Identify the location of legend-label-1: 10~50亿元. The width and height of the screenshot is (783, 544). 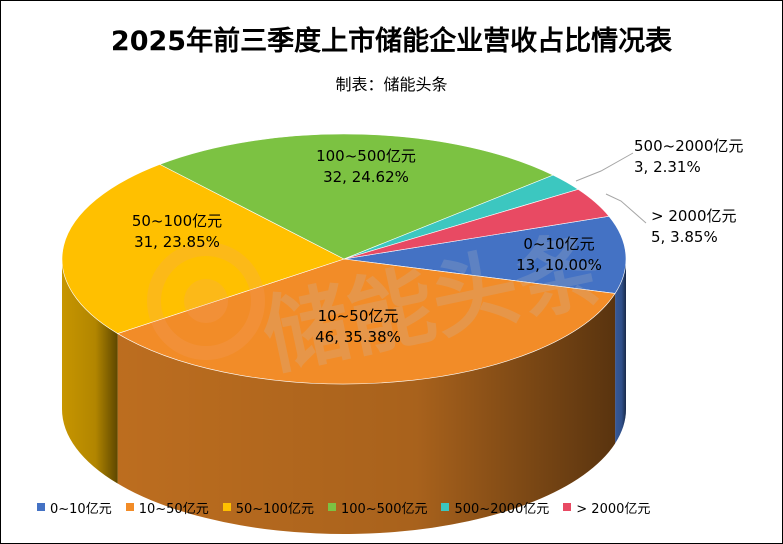
(173, 509).